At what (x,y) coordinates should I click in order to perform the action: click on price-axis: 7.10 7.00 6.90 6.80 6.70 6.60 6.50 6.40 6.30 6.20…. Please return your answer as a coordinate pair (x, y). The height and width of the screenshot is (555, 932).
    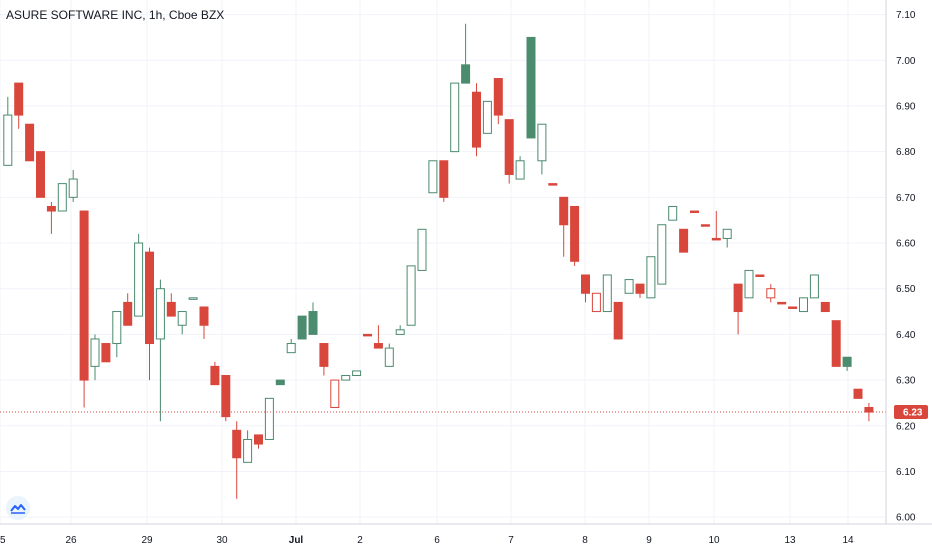
    Looking at the image, I should click on (906, 267).